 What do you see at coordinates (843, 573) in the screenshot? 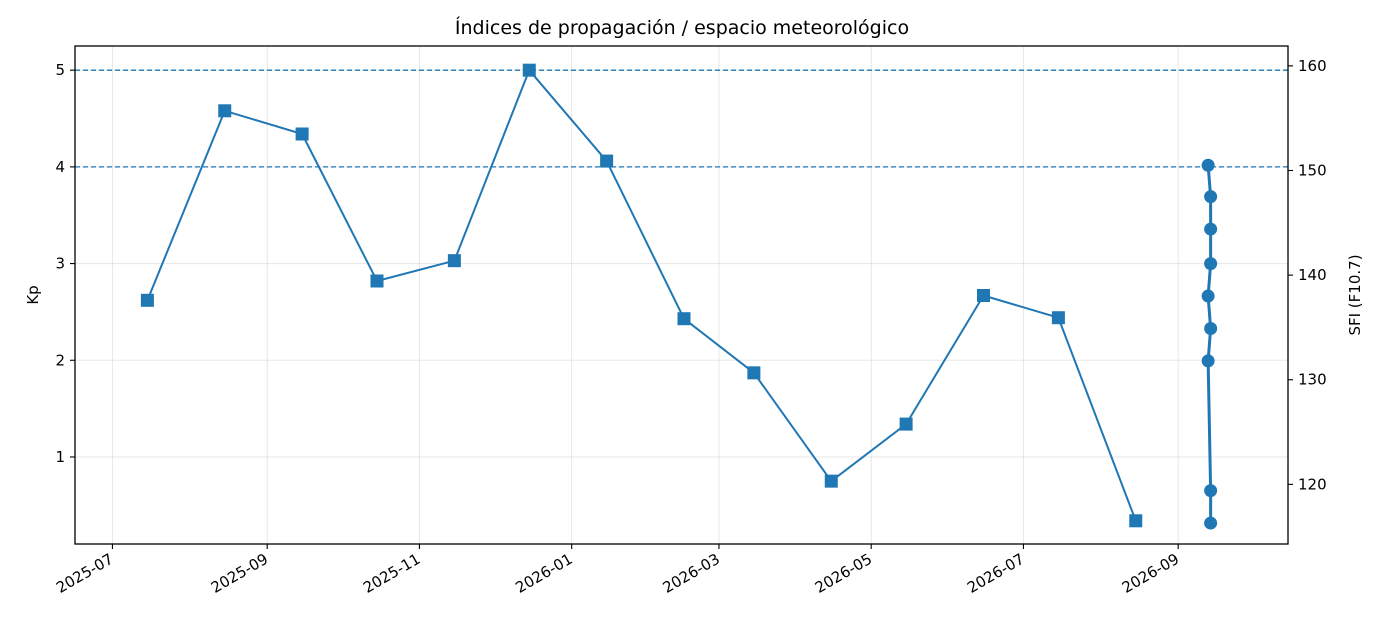
I see `x-tick-label: 2026-05` at bounding box center [843, 573].